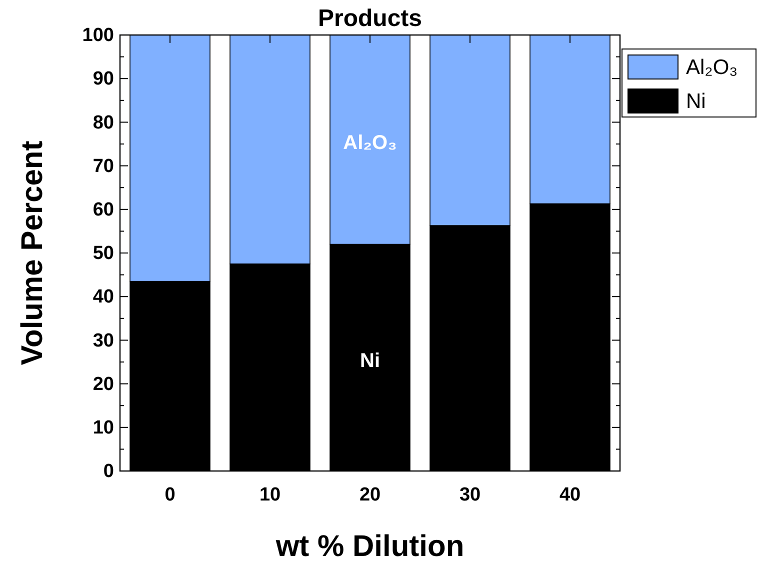 The image size is (758, 562). I want to click on y-tick-label: 90, so click(103, 79).